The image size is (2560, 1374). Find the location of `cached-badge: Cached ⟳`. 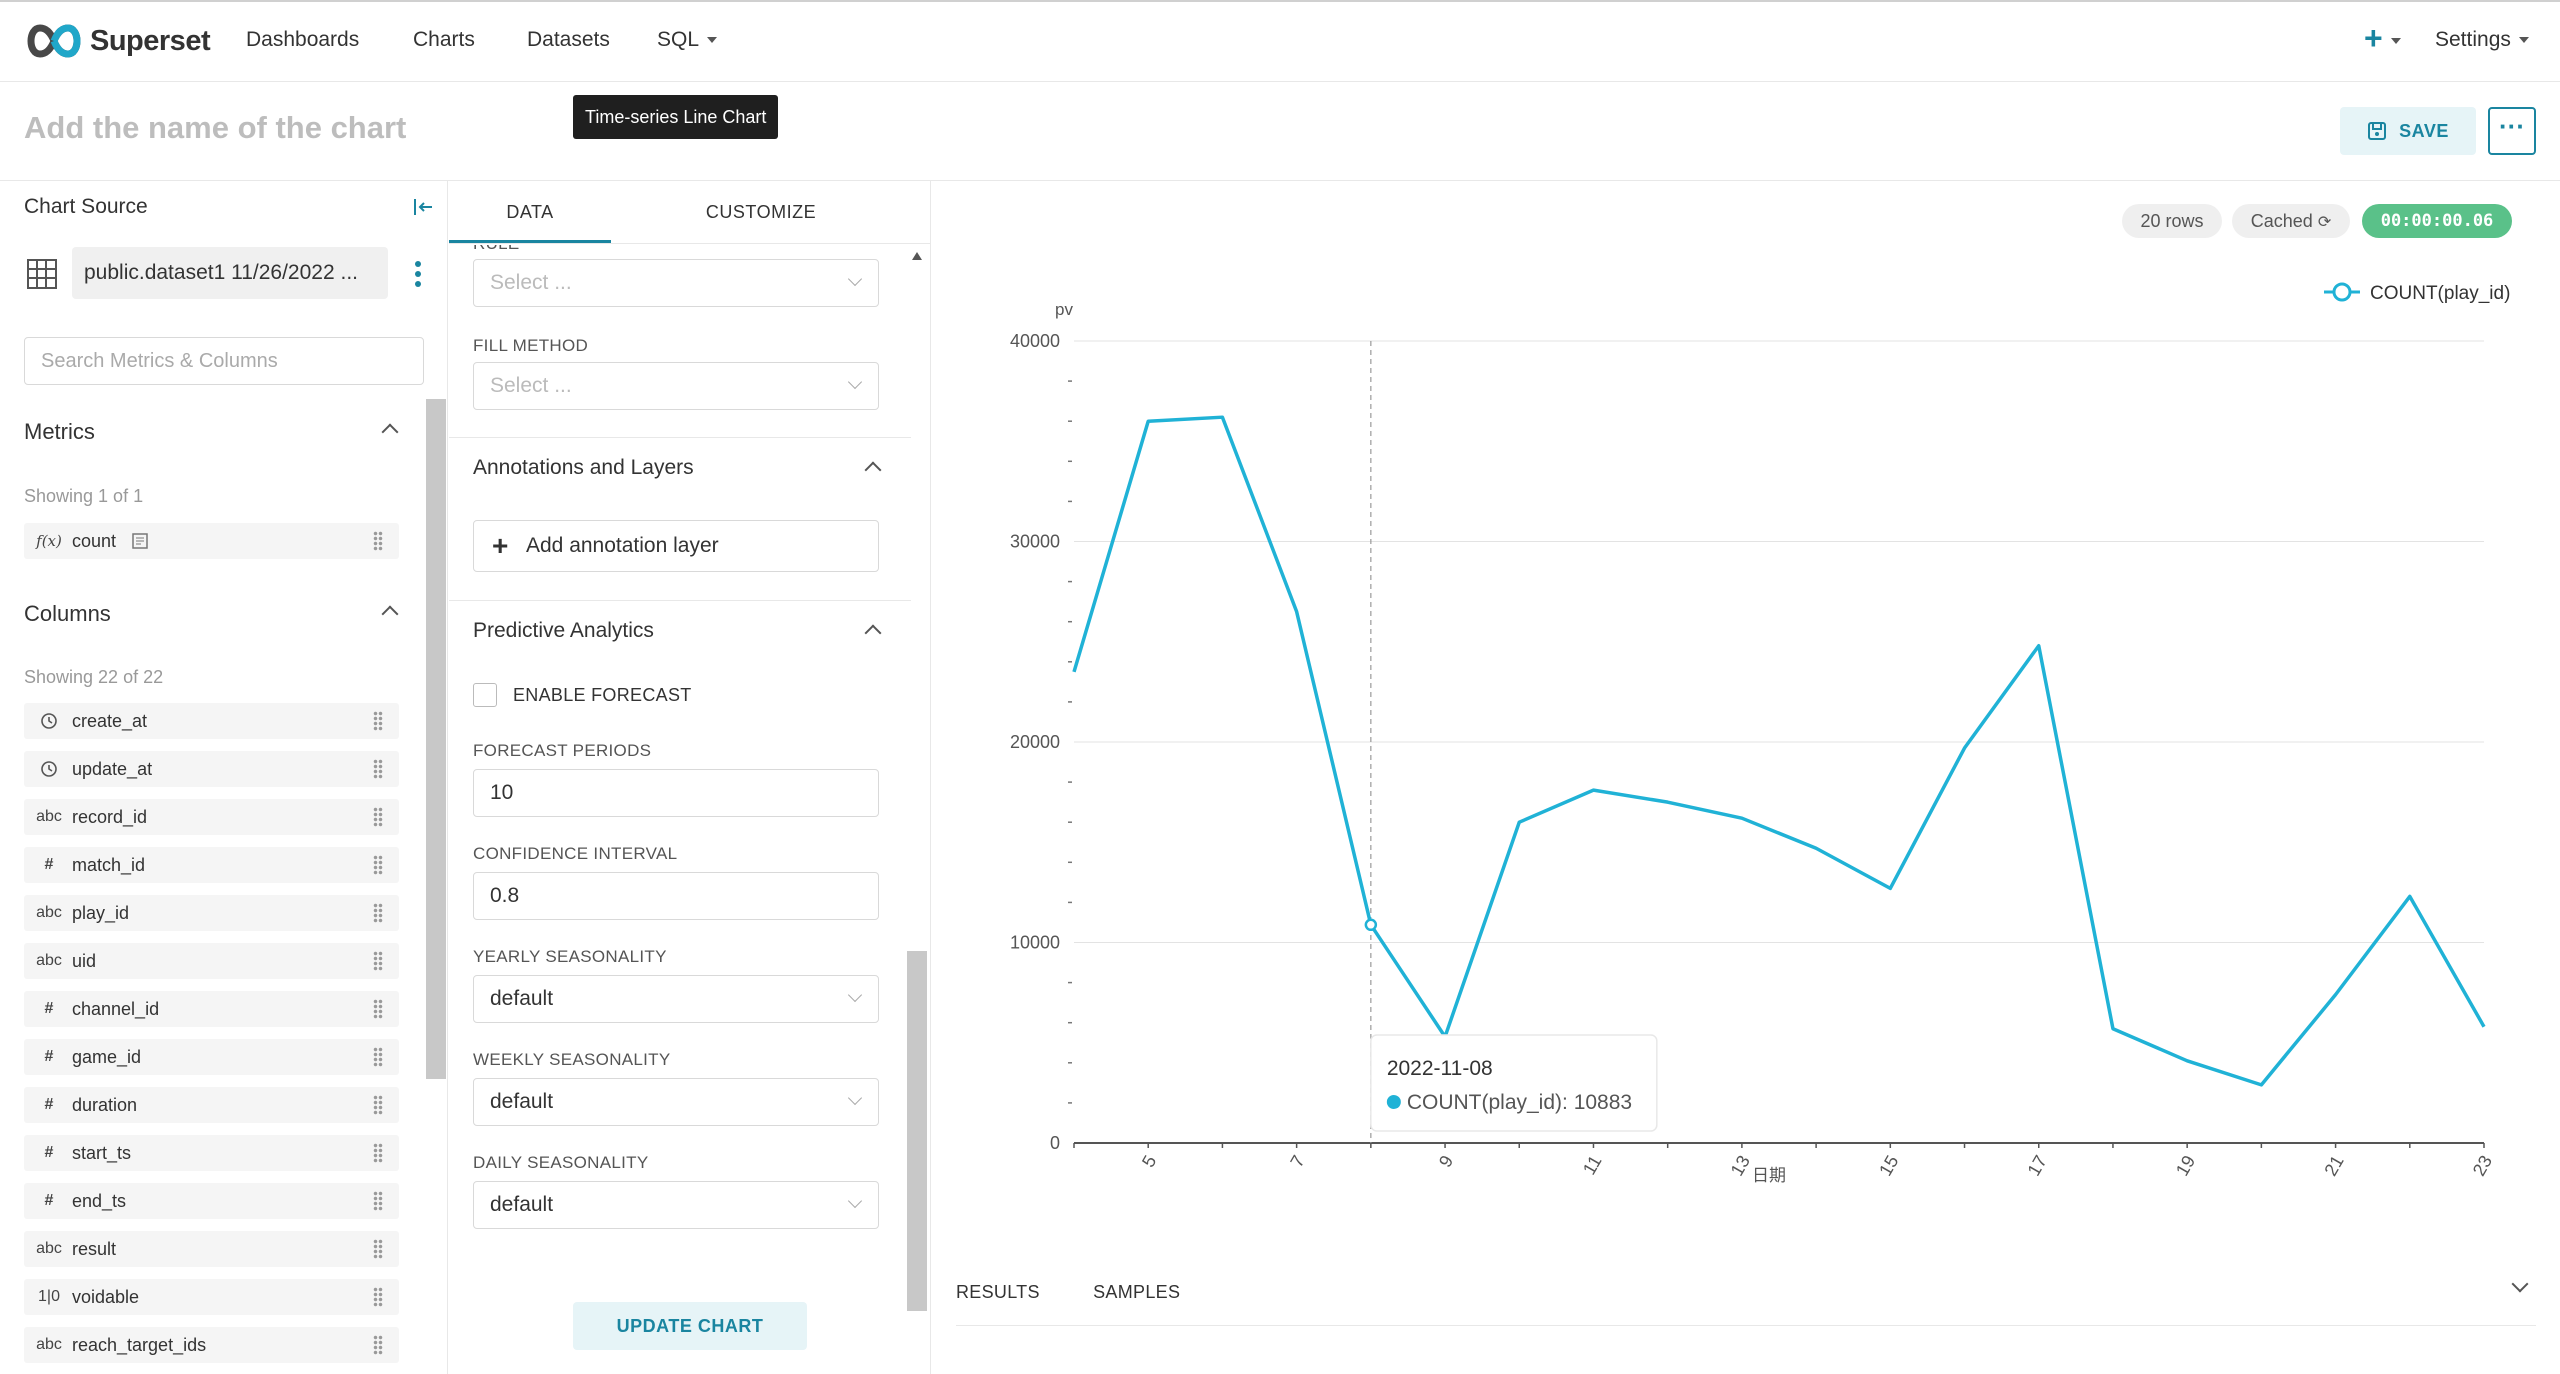

cached-badge: Cached ⟳ is located at coordinates (2291, 221).